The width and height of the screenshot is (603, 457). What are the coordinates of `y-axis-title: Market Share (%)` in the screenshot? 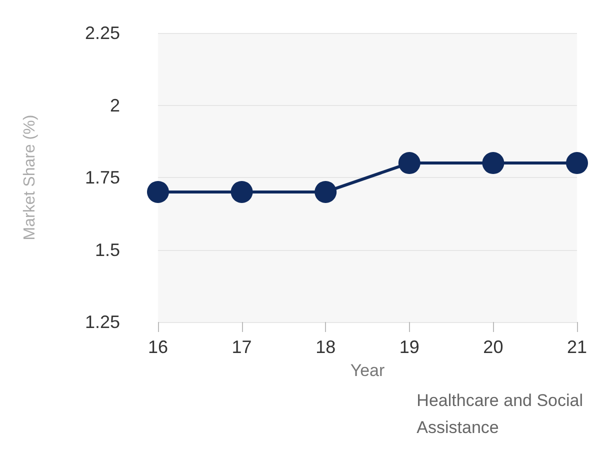 It's located at (30, 177).